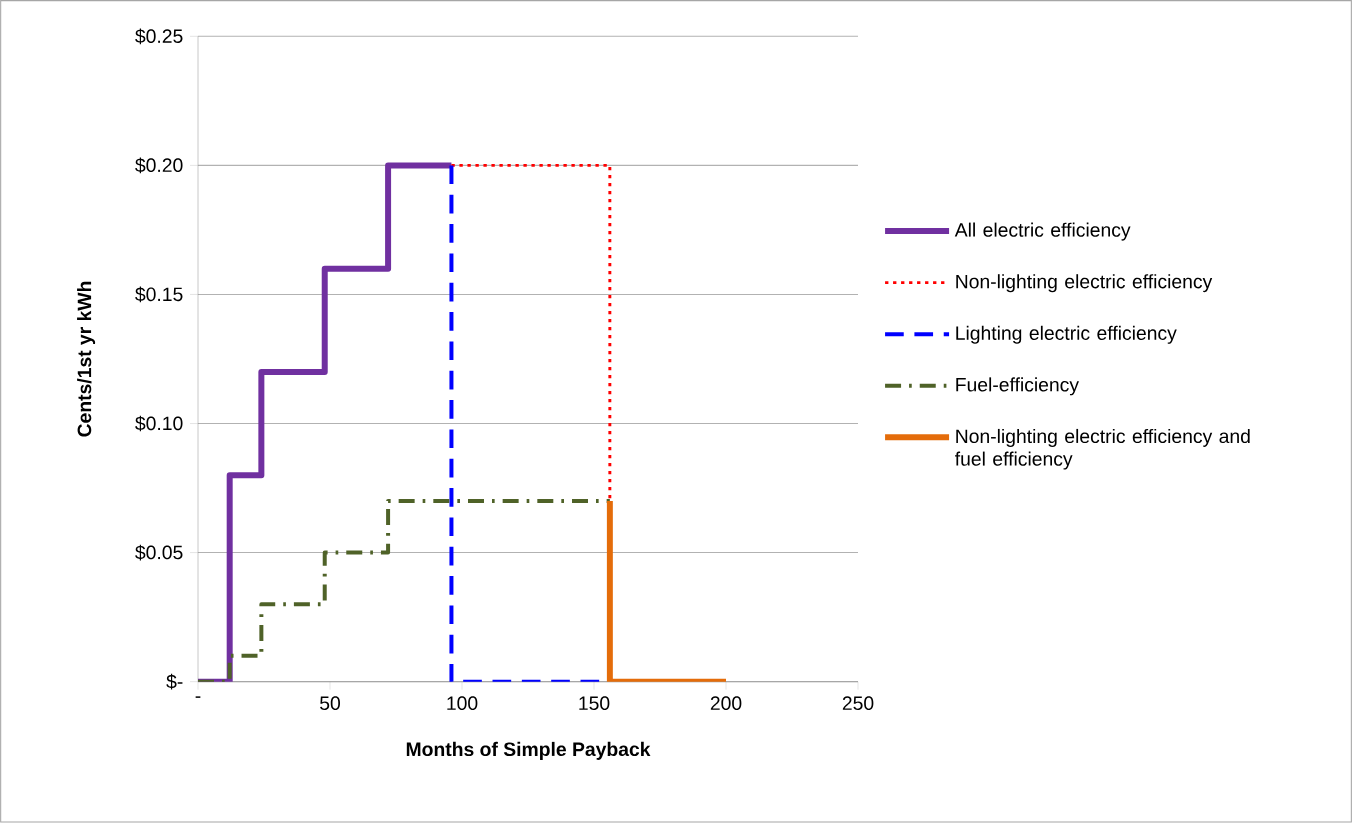 The width and height of the screenshot is (1352, 823). What do you see at coordinates (159, 294) in the screenshot?
I see `y-tick-label: $0.15` at bounding box center [159, 294].